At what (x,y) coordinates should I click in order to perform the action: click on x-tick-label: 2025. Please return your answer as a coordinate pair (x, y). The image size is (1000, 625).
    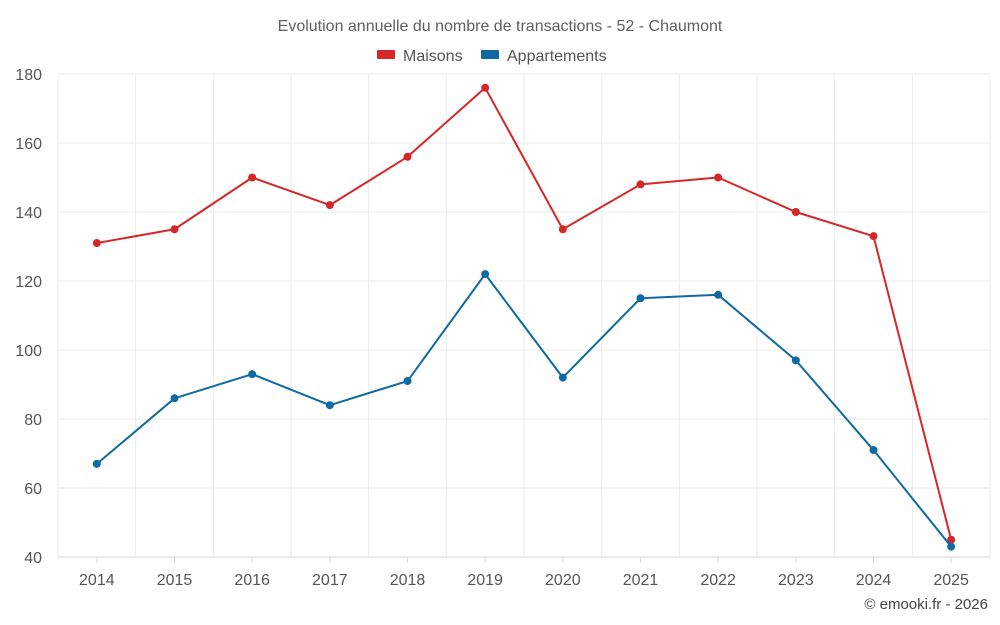
    Looking at the image, I should click on (951, 580).